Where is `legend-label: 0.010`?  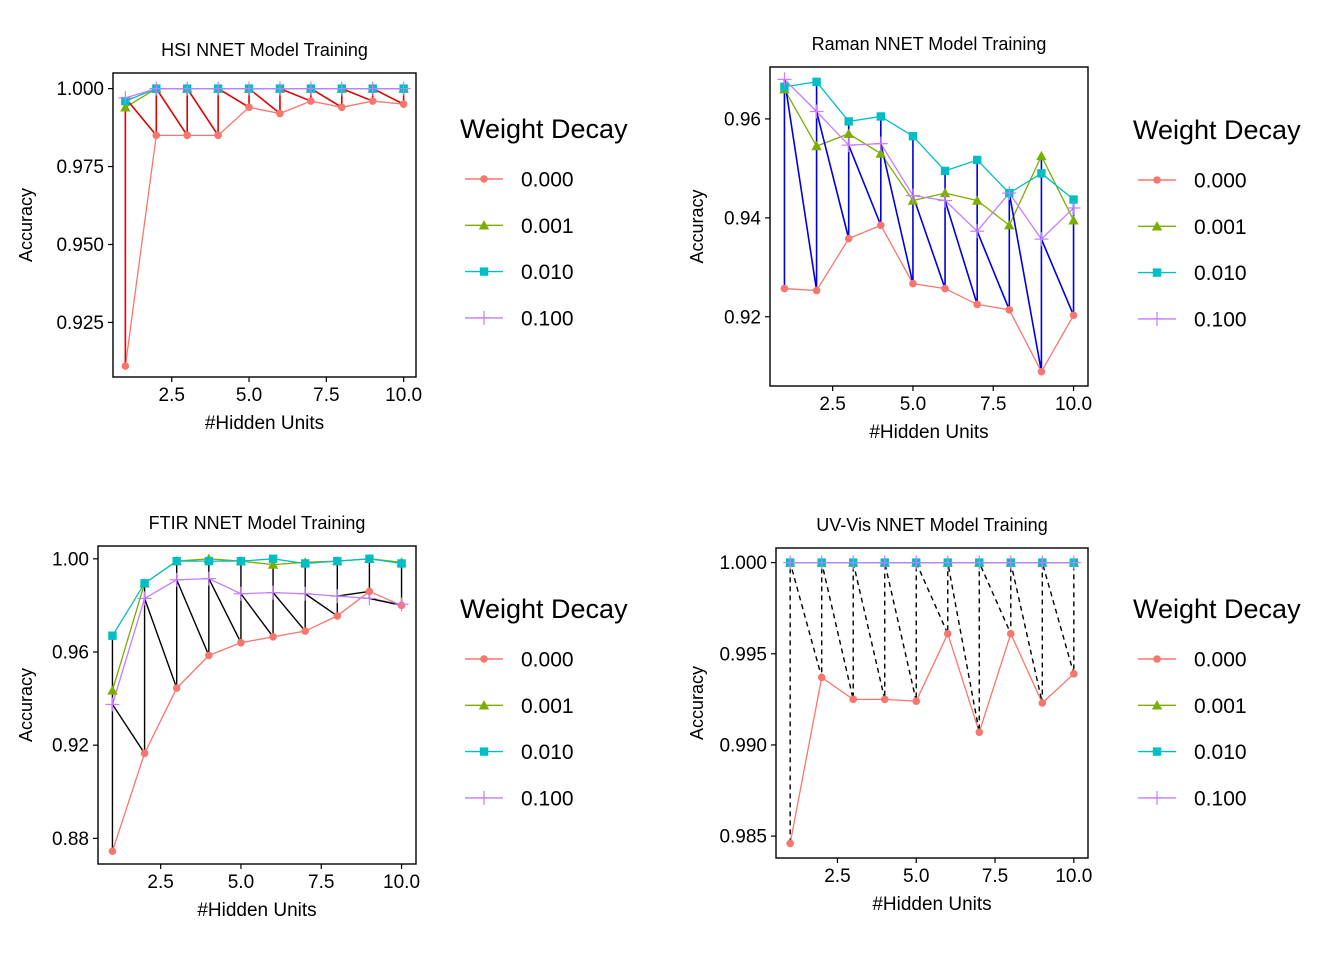
legend-label: 0.010 is located at coordinates (547, 752).